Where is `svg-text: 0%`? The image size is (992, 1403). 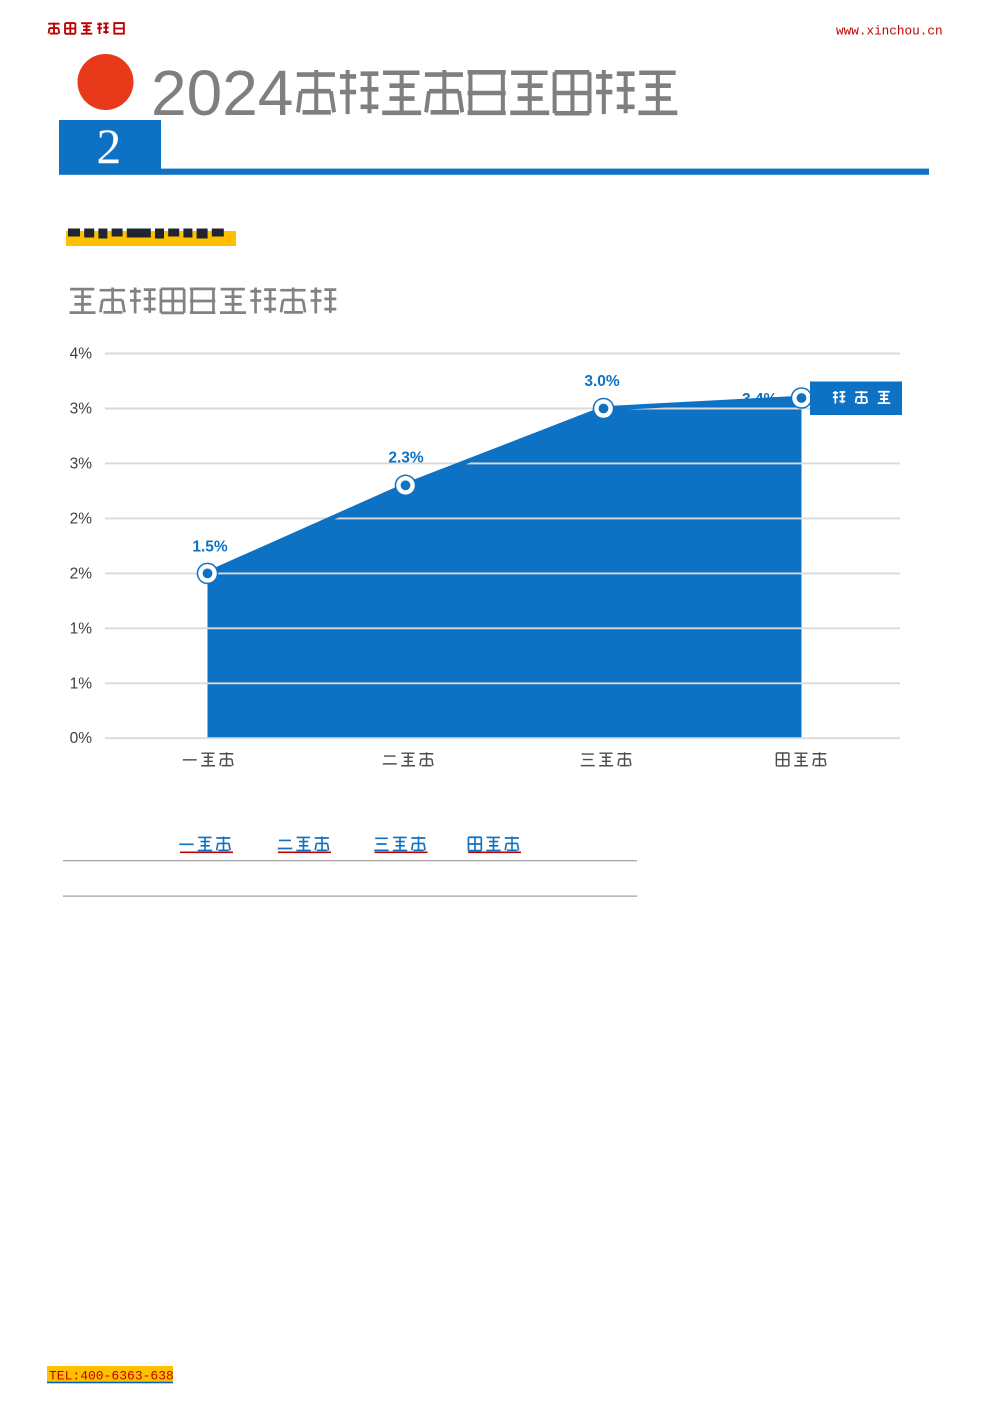
svg-text: 0% is located at coordinates (81, 738).